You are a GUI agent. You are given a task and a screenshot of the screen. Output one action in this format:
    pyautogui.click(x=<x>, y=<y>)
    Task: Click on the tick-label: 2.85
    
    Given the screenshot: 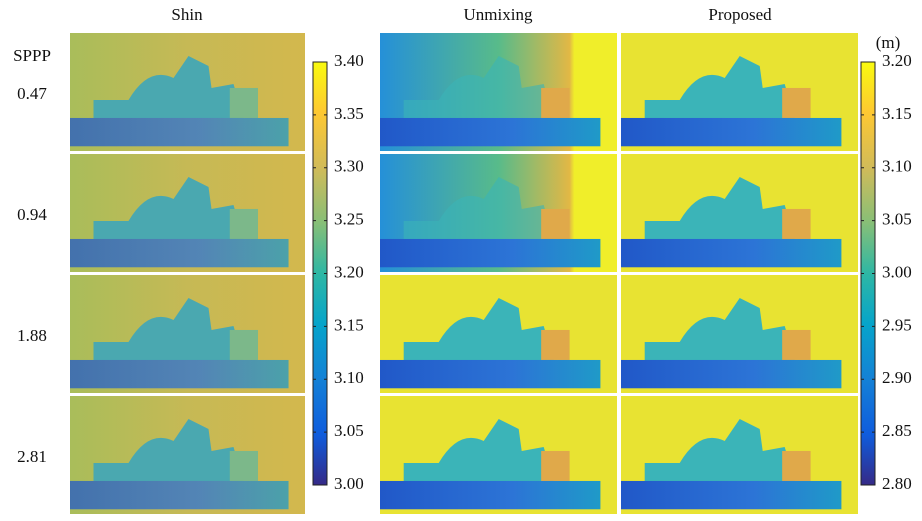 What is the action you would take?
    pyautogui.click(x=897, y=430)
    